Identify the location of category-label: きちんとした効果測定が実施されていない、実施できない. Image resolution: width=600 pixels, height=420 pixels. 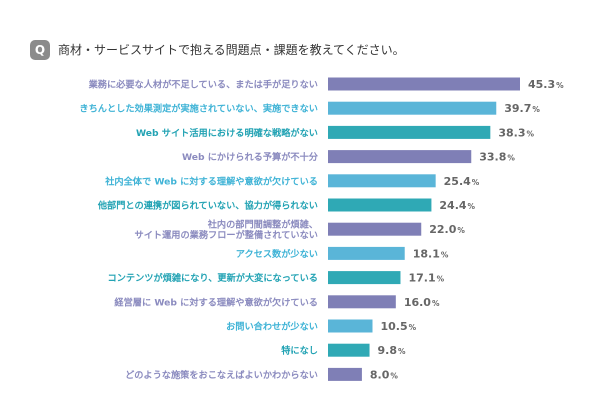
(198, 109).